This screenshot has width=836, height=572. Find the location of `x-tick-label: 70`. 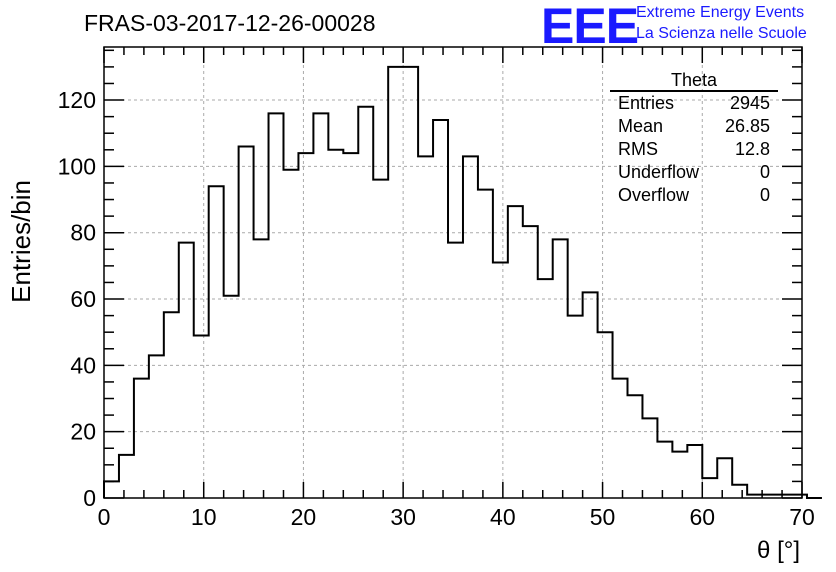

x-tick-label: 70 is located at coordinates (802, 517).